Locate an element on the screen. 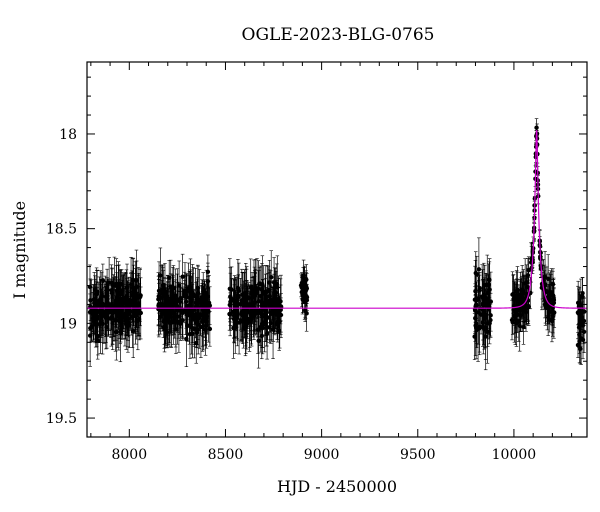 Image resolution: width=600 pixels, height=512 pixels. y-tick-label: 18.5 is located at coordinates (61, 230).